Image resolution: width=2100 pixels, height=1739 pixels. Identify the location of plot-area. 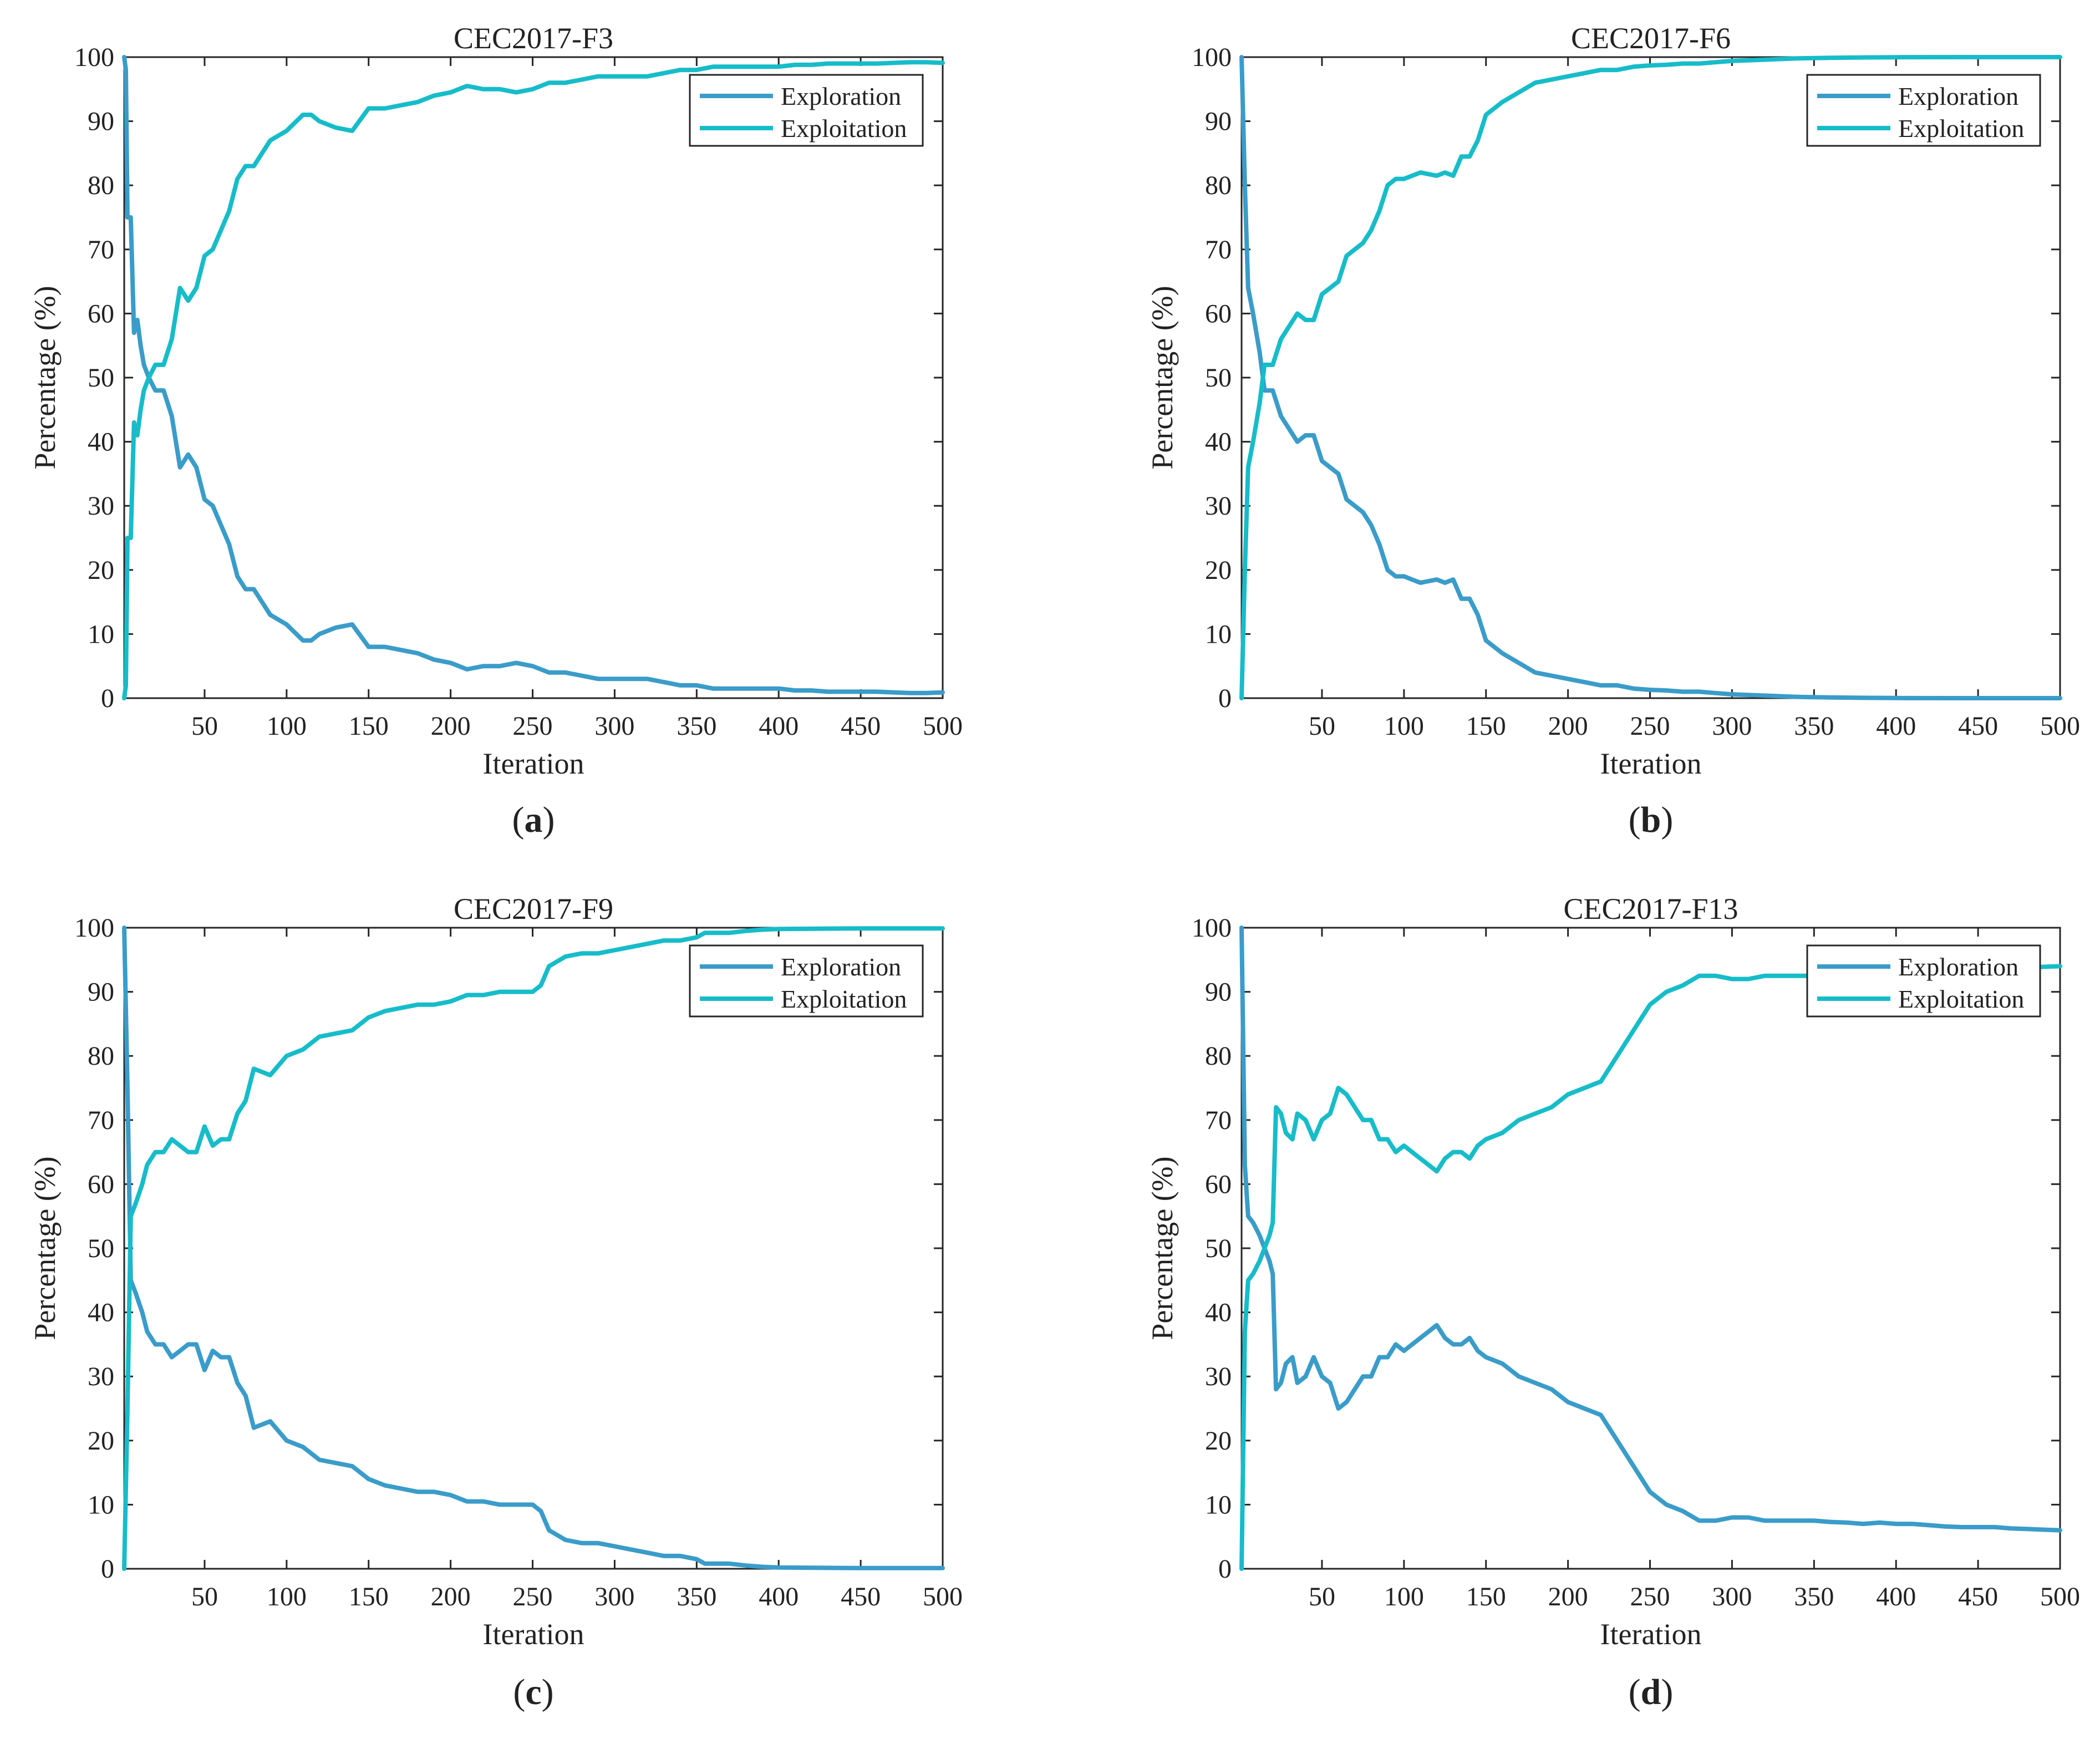
(533, 1248).